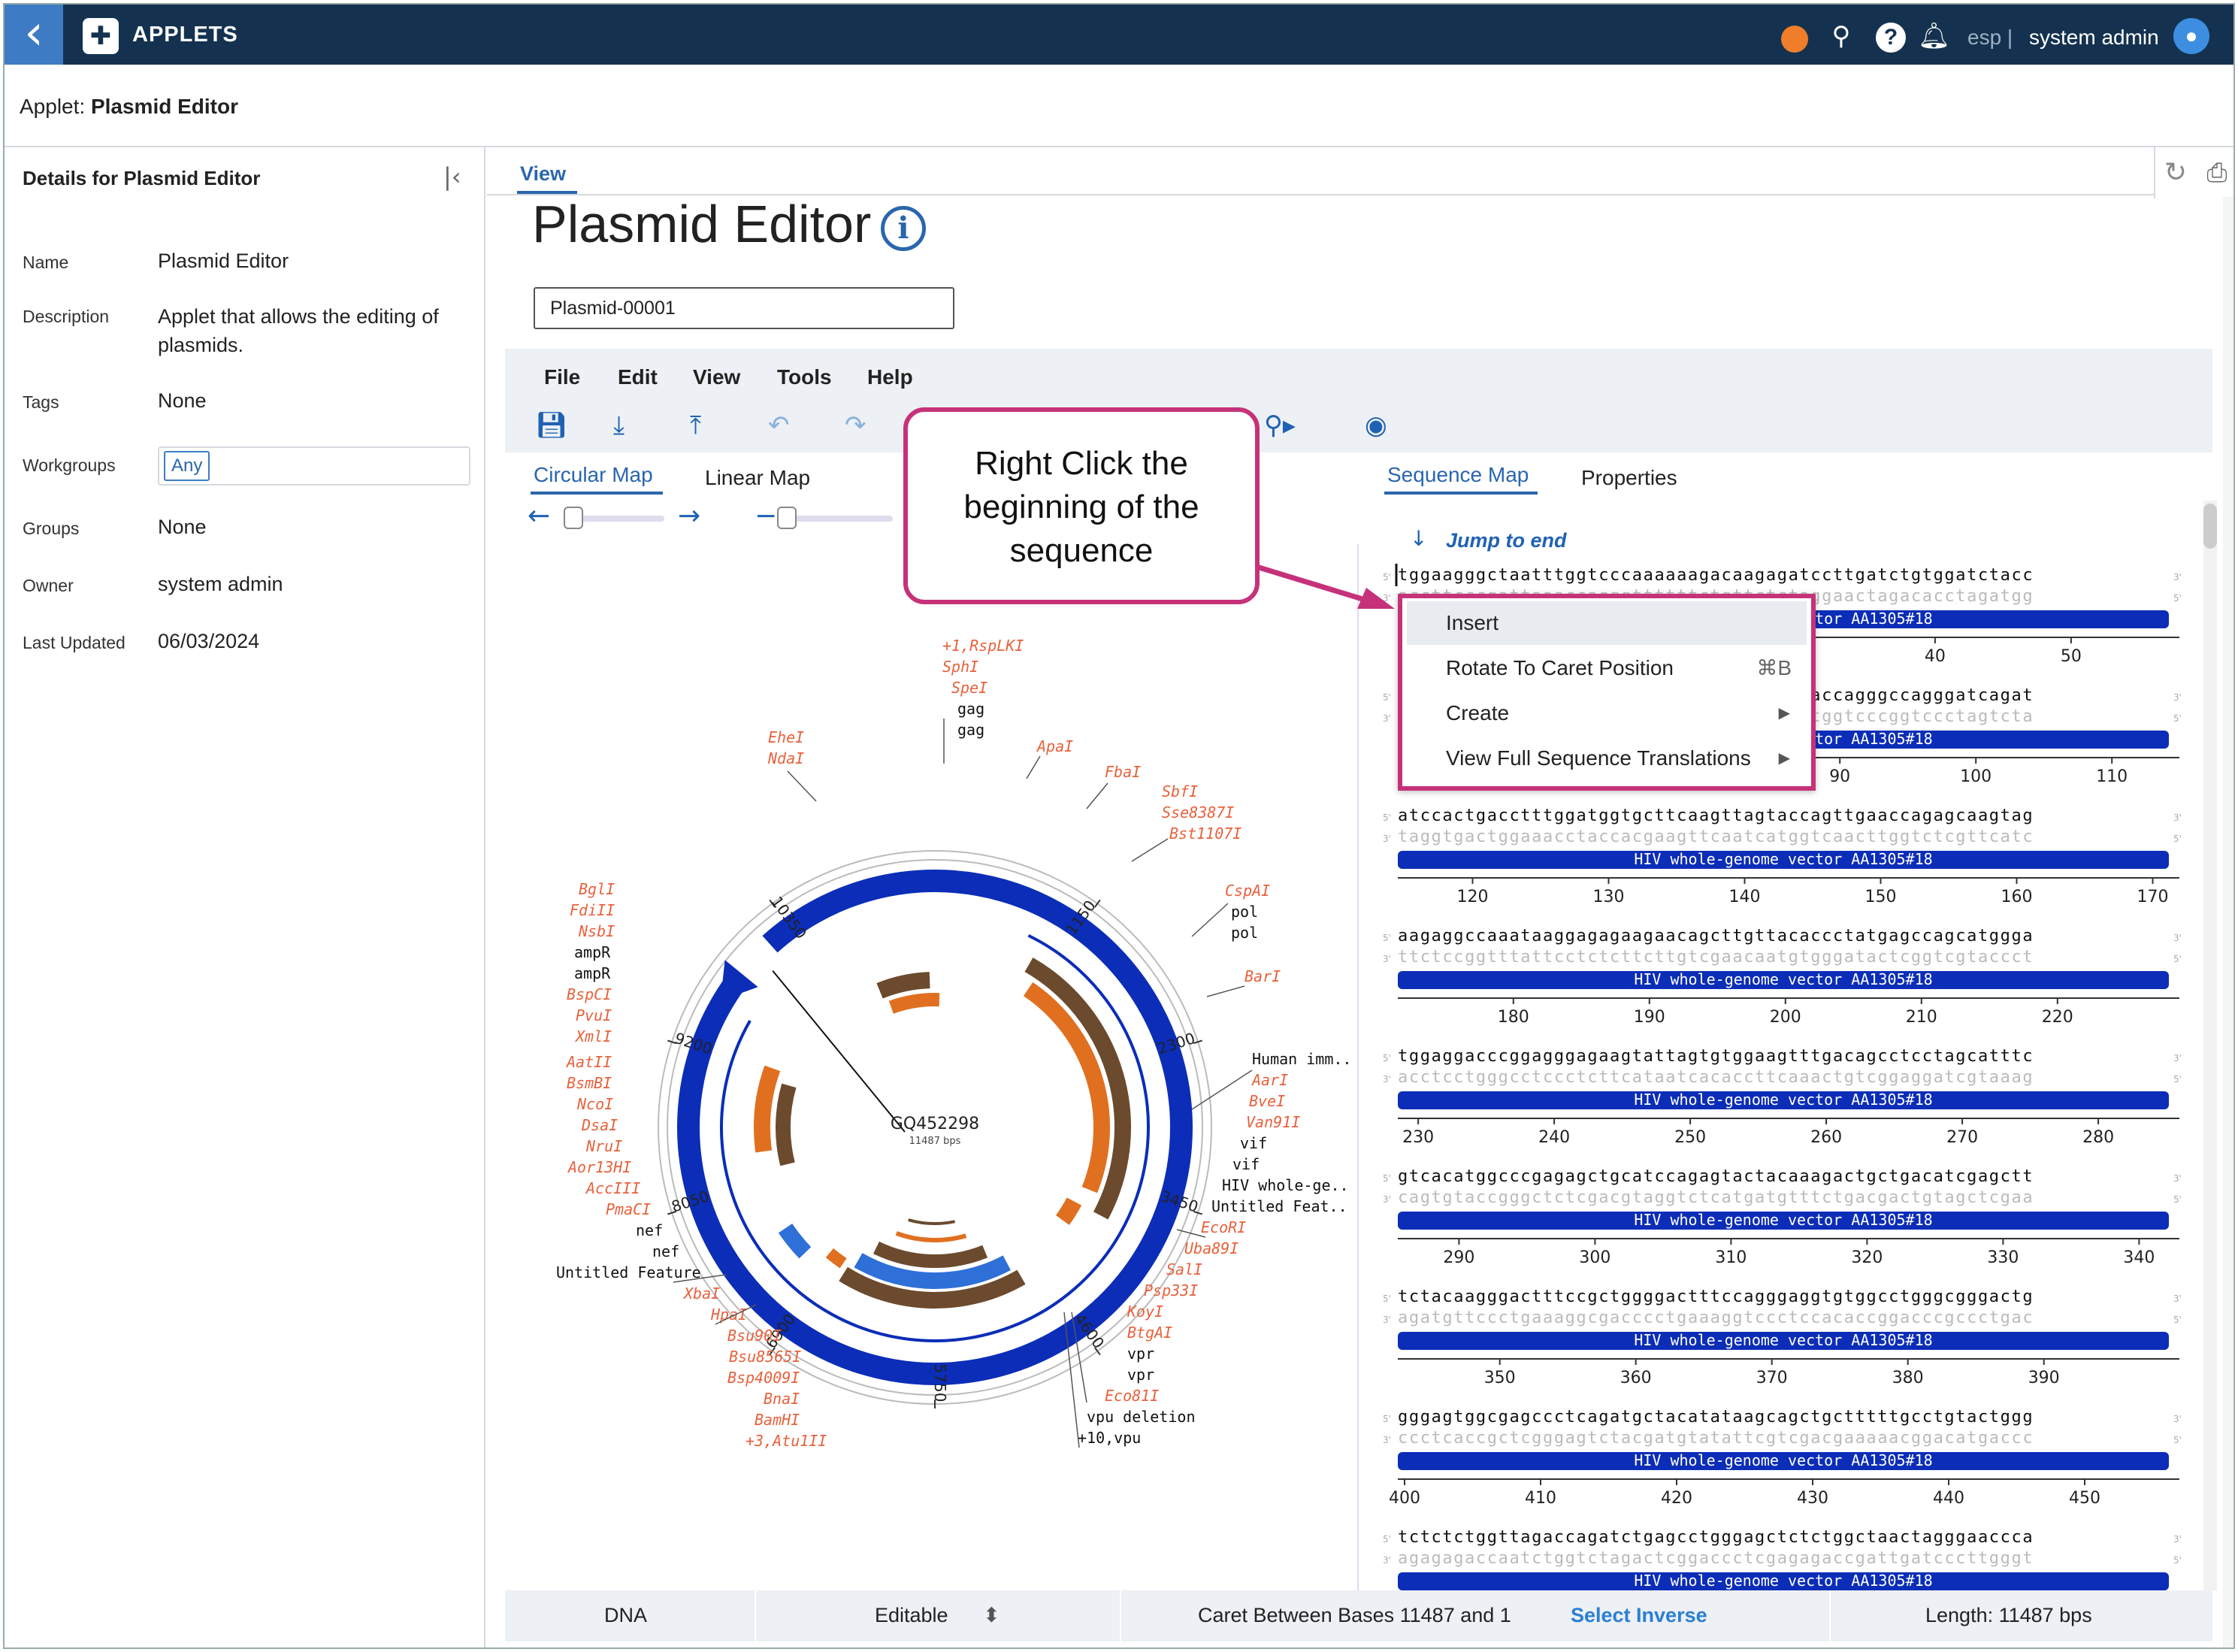 This screenshot has height=1652, width=2238. Describe the element at coordinates (2210, 527) in the screenshot. I see `sequence-scroll-thumb` at that location.